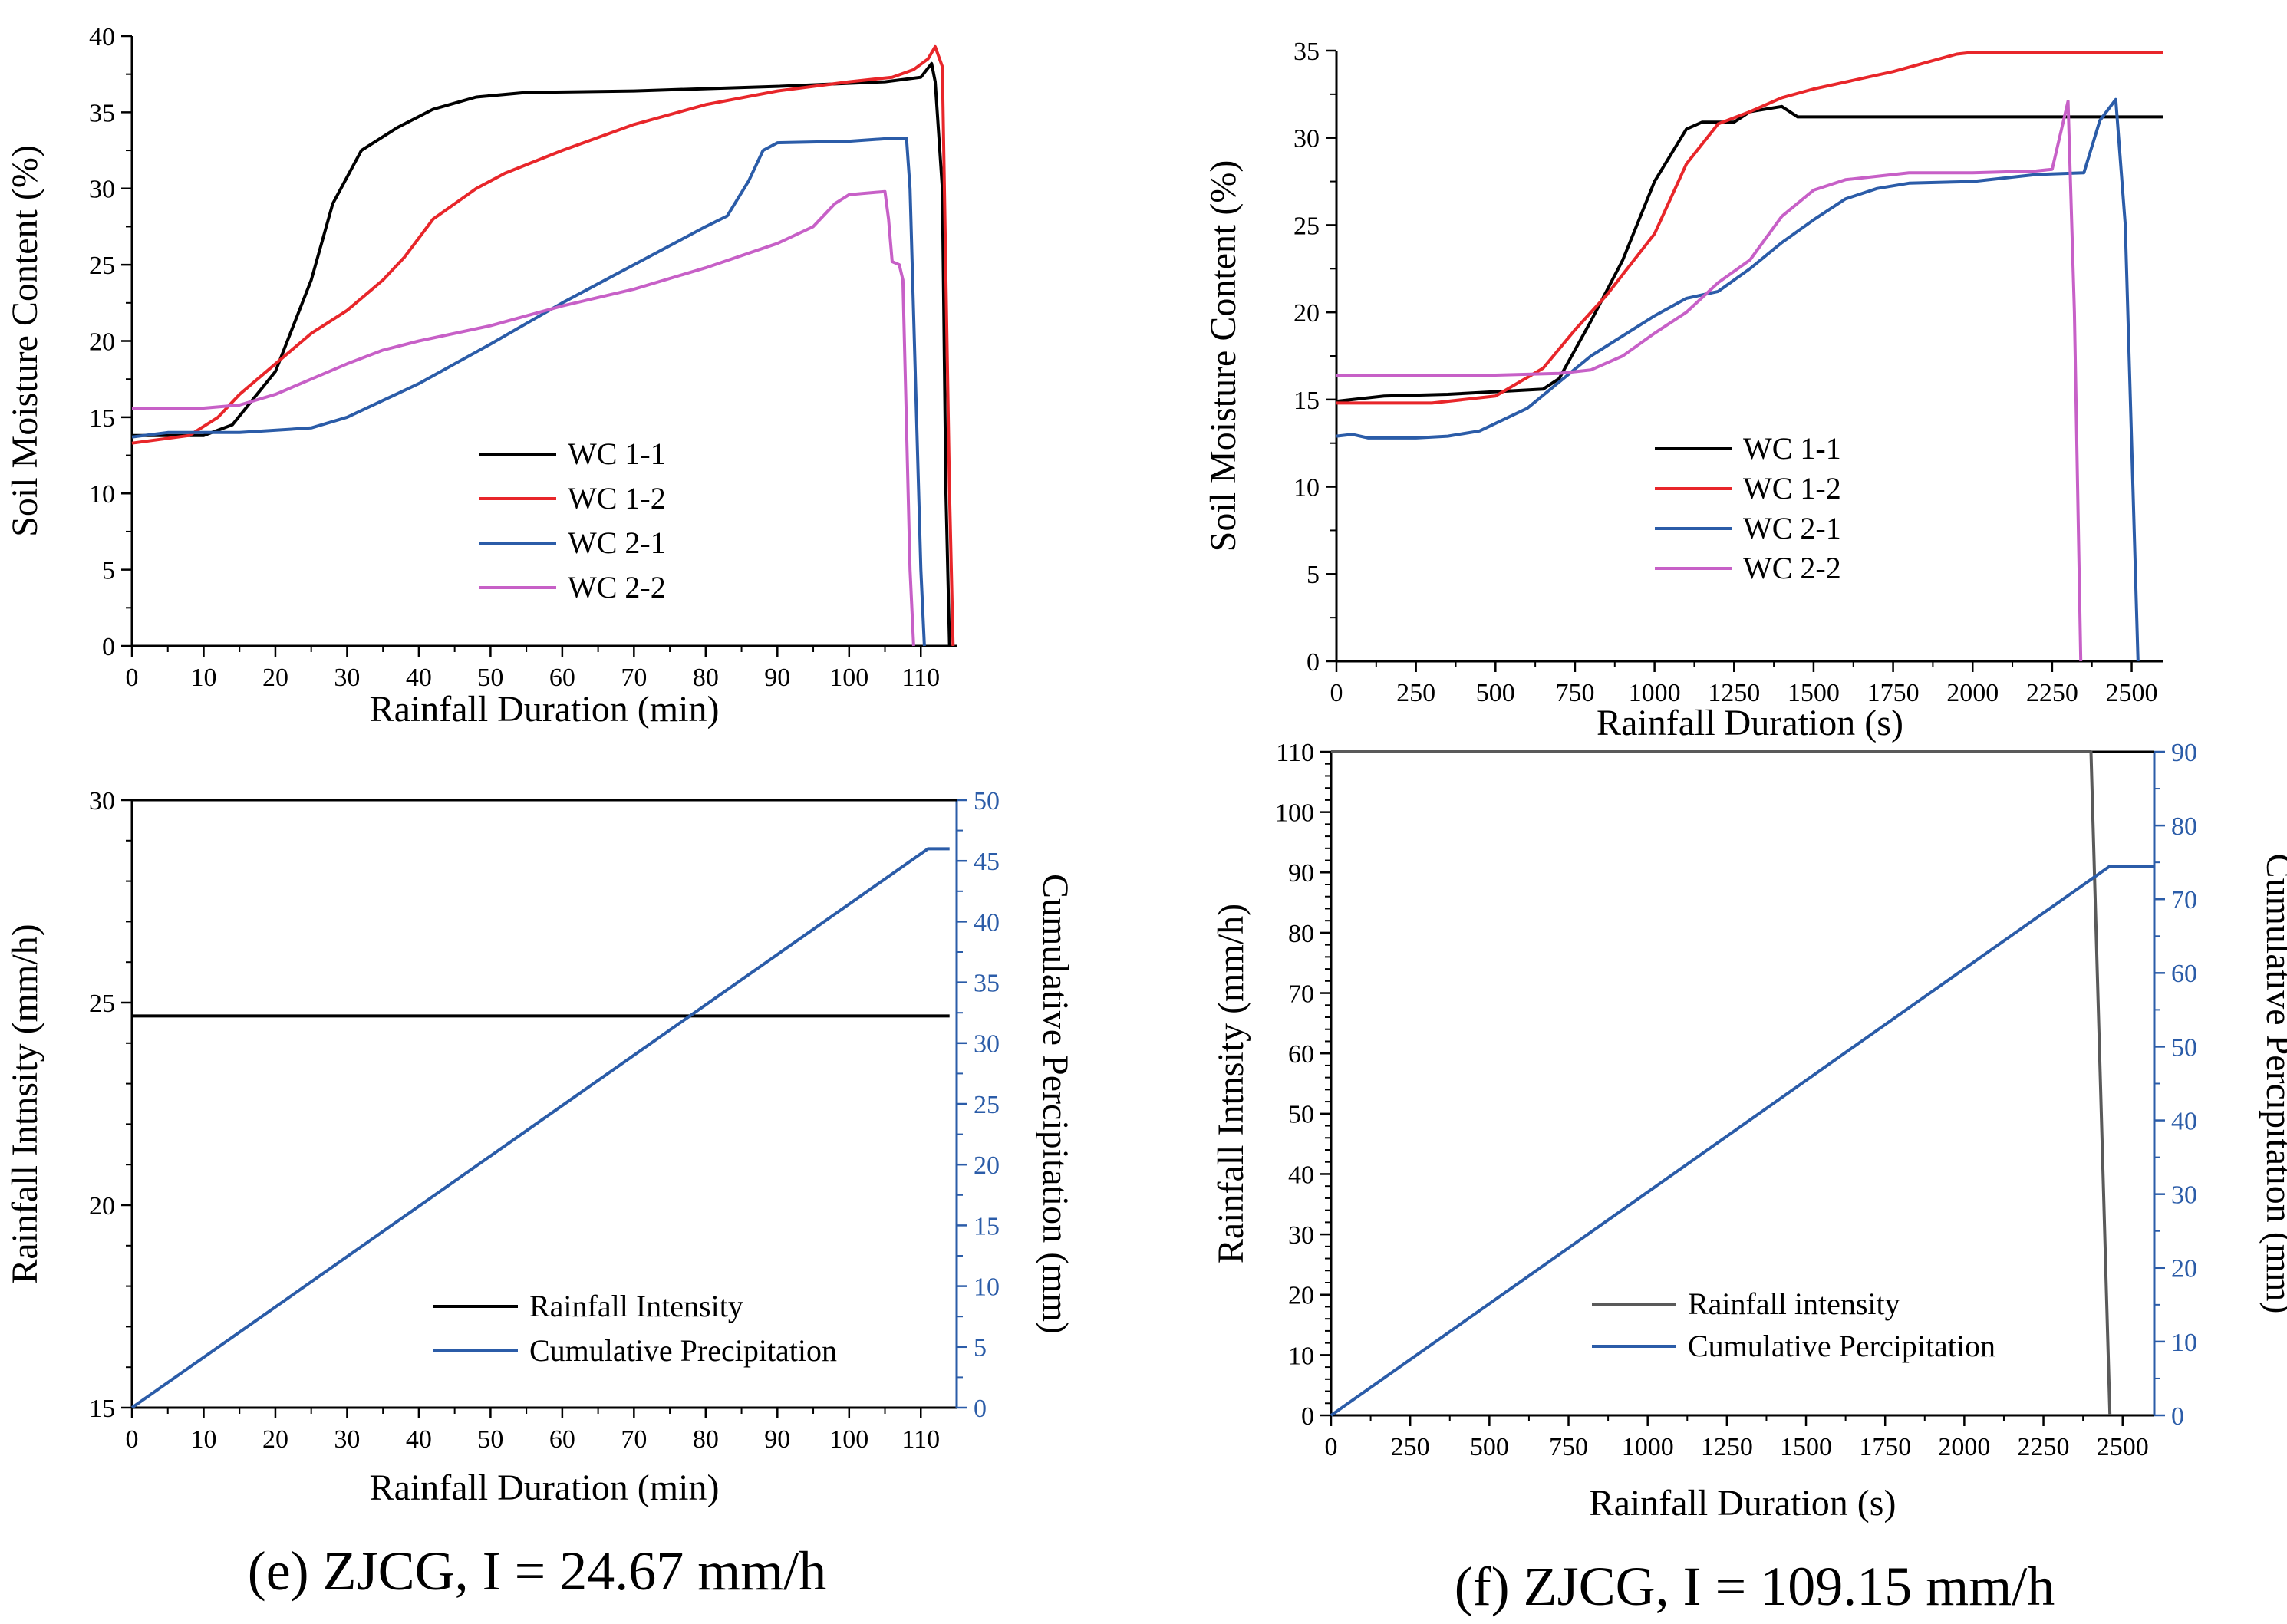  Describe the element at coordinates (347, 678) in the screenshot. I see `x-tick-label: 30` at that location.